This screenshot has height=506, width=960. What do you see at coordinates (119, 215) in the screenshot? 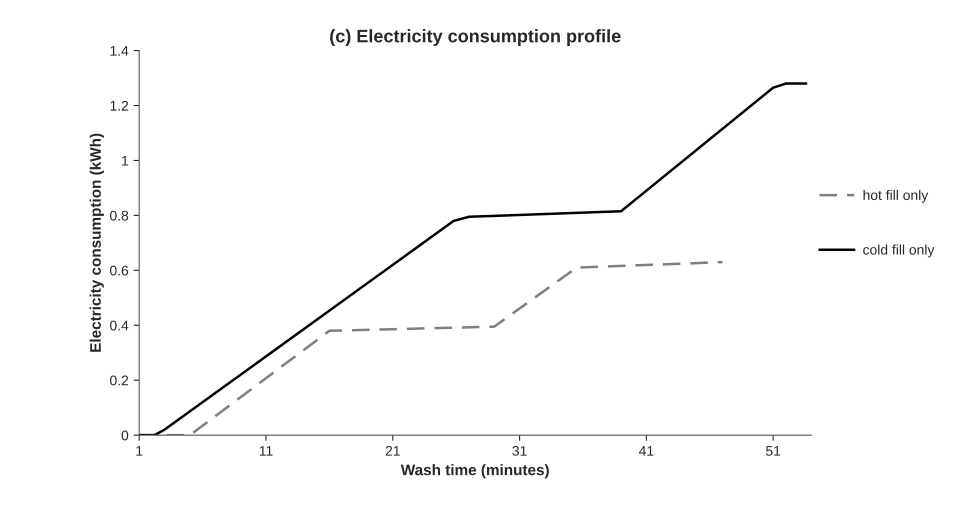
I see `y-tick-label: 0.8` at bounding box center [119, 215].